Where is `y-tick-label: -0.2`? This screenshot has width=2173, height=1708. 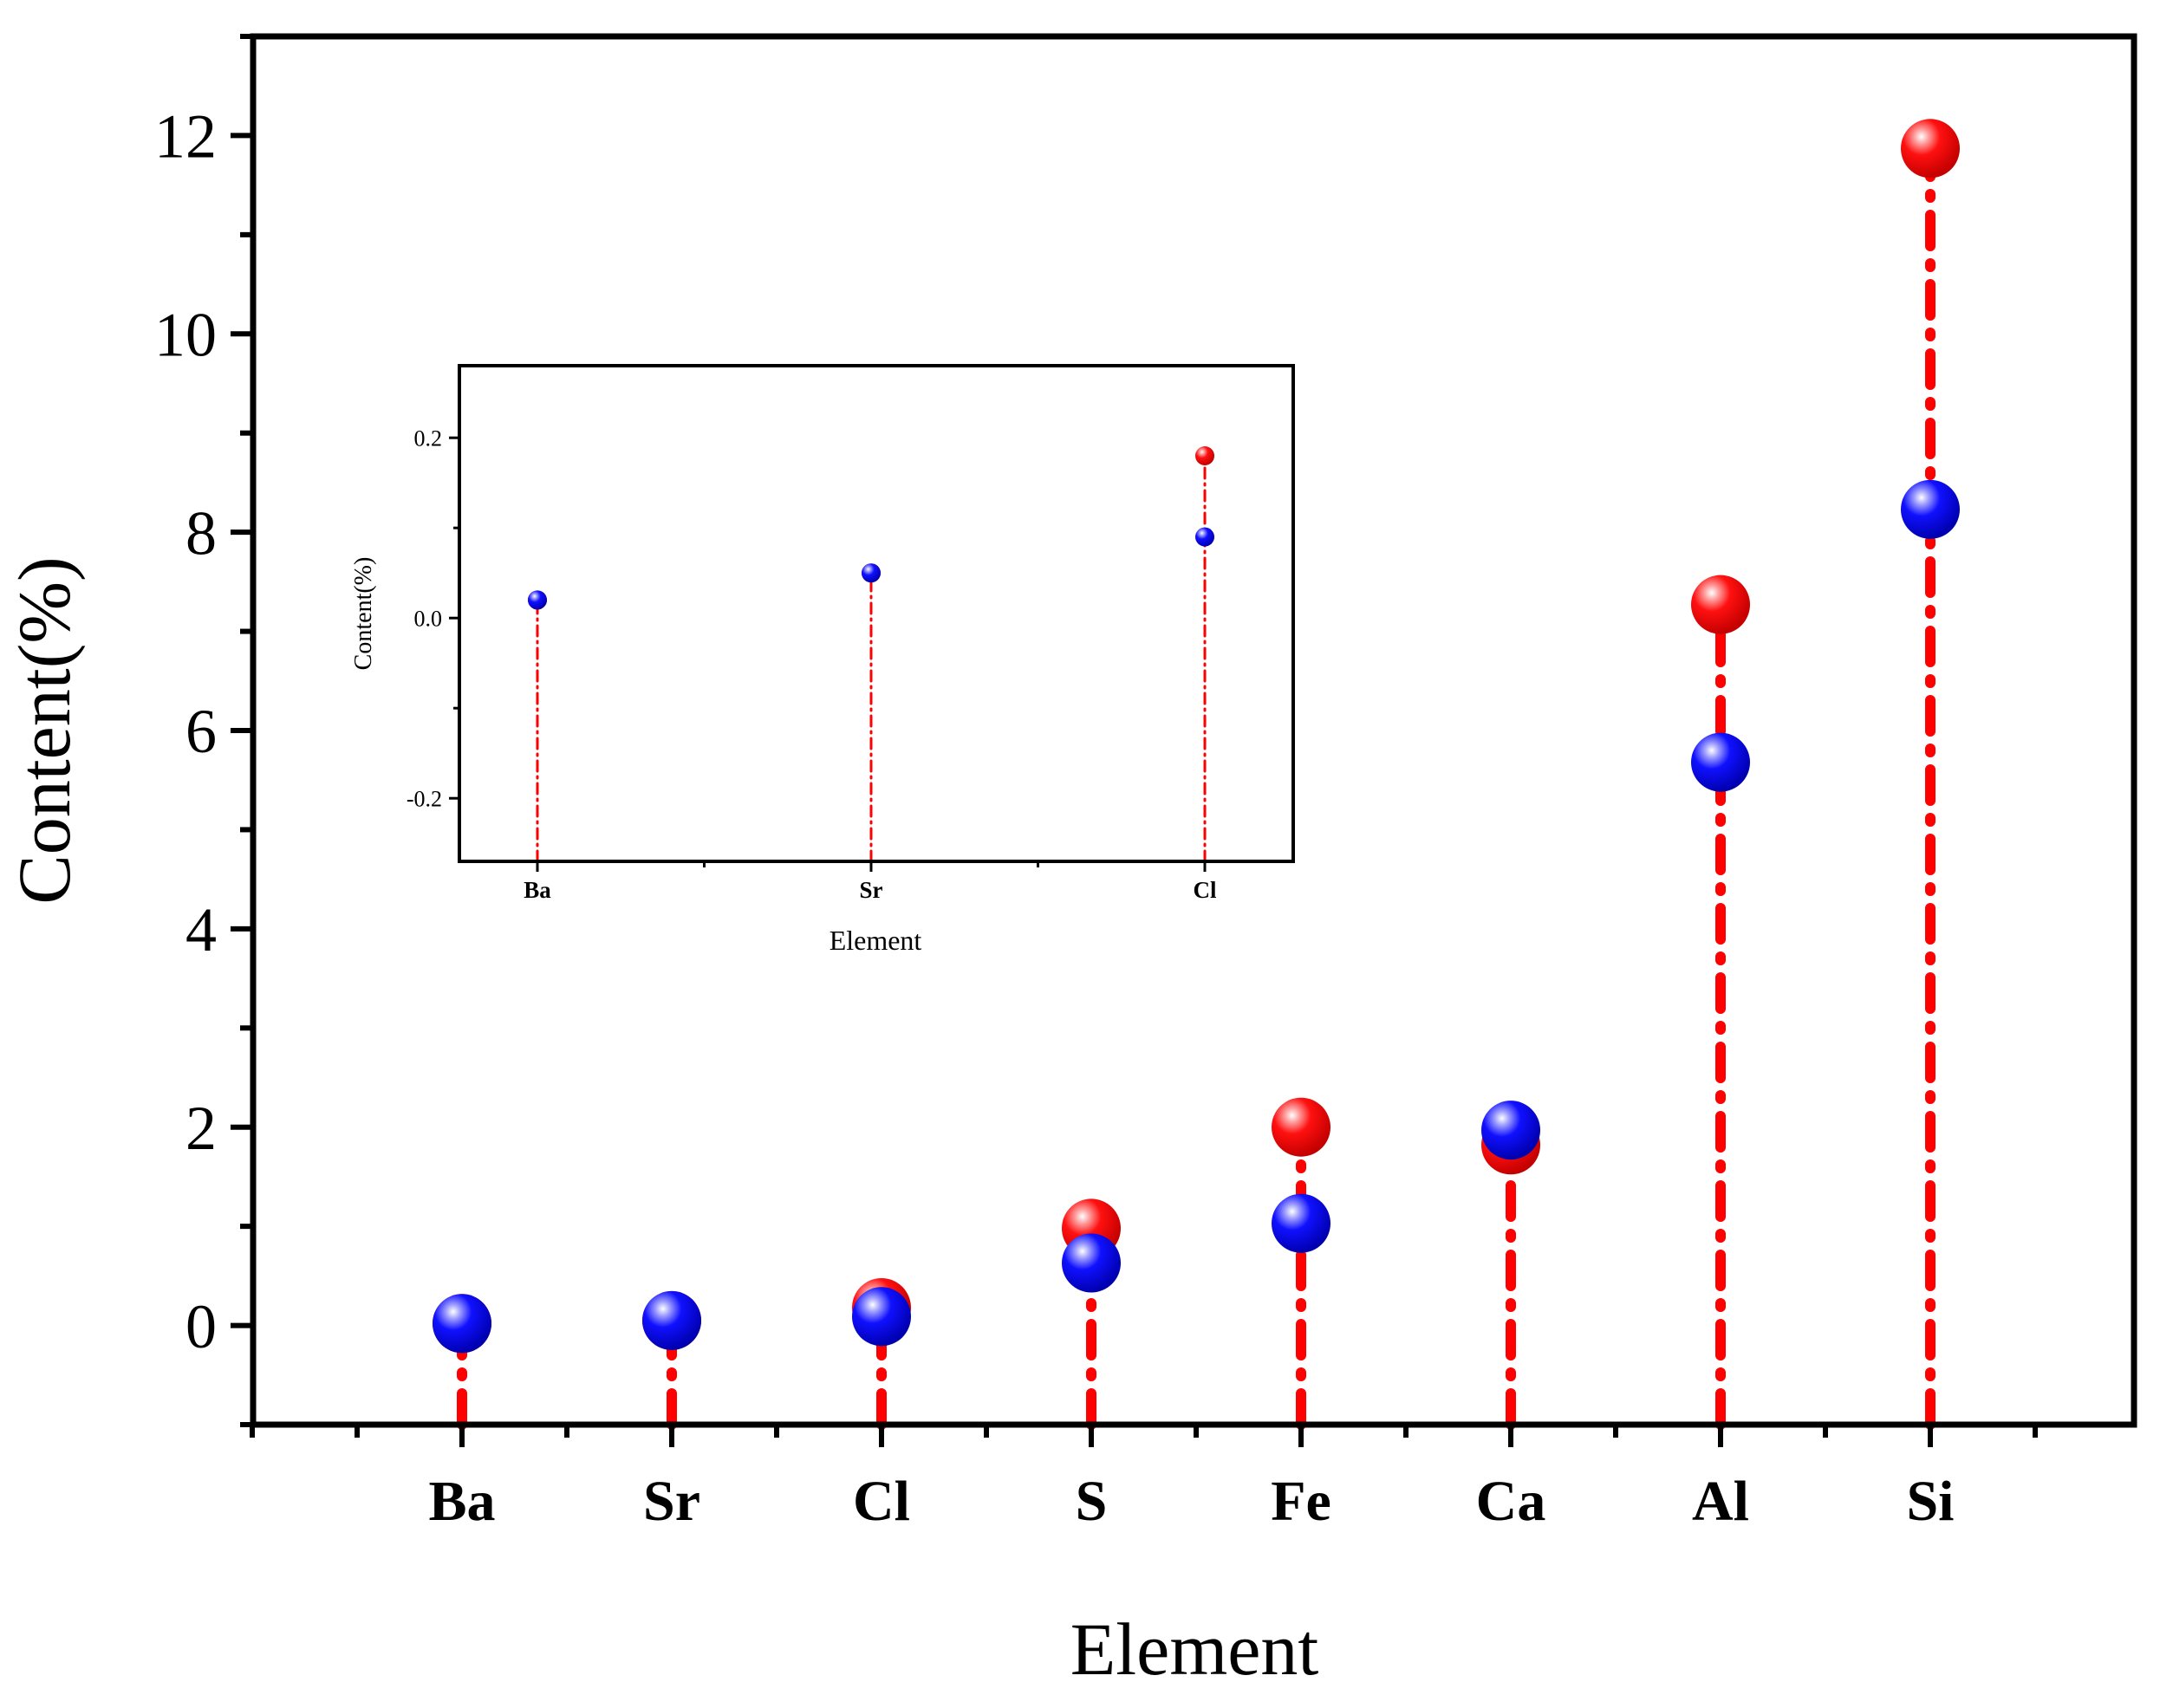
y-tick-label: -0.2 is located at coordinates (425, 798).